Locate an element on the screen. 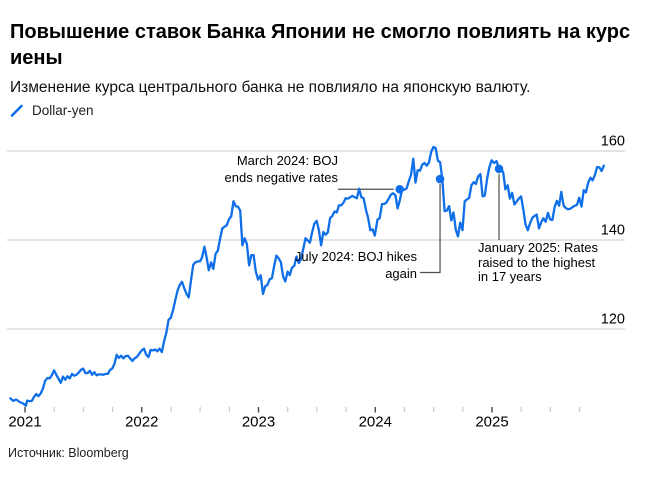 The image size is (645, 478). annotation-line: again is located at coordinates (401, 273).